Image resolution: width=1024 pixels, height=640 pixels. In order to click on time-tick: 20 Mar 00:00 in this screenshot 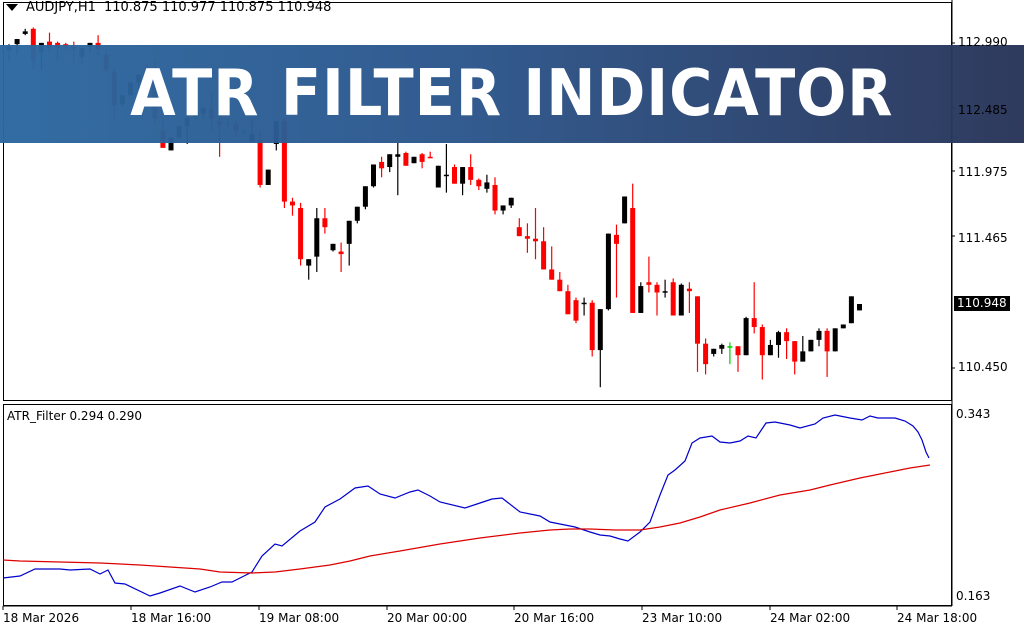, I will do `click(427, 618)`.